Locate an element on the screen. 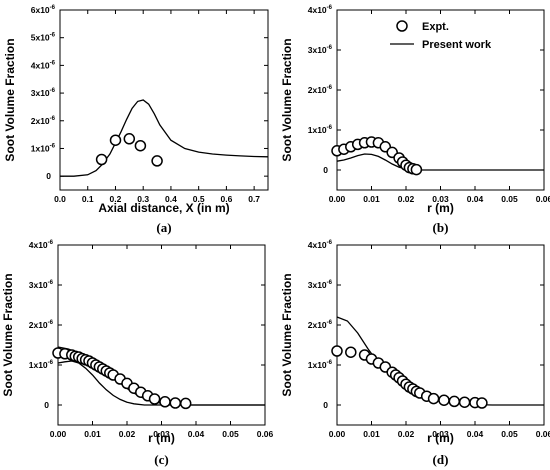 Image resolution: width=550 pixels, height=470 pixels. x-tick-label: 0.7 is located at coordinates (254, 199).